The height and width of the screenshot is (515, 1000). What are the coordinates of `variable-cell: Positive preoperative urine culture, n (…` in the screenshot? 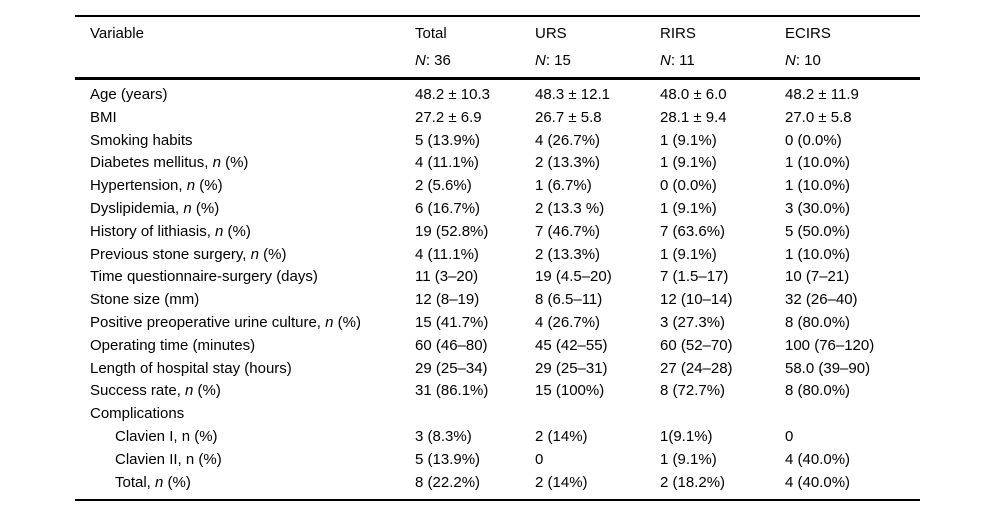 It's located at (245, 323).